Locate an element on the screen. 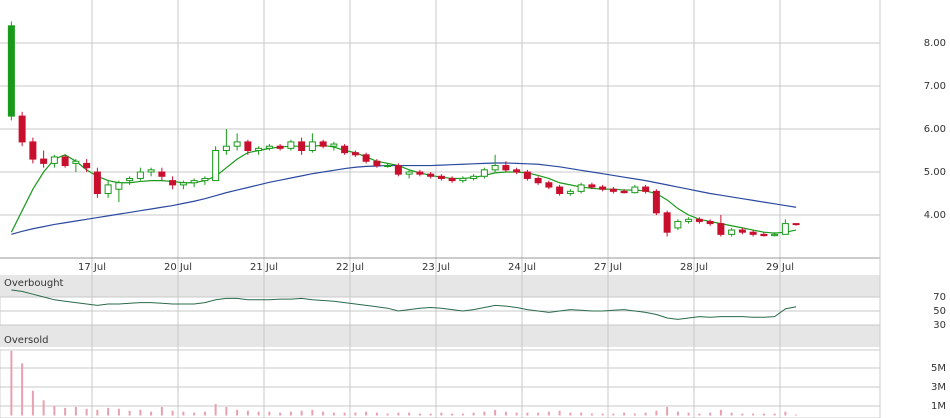 The image size is (950, 418). moving-average is located at coordinates (404, 198).